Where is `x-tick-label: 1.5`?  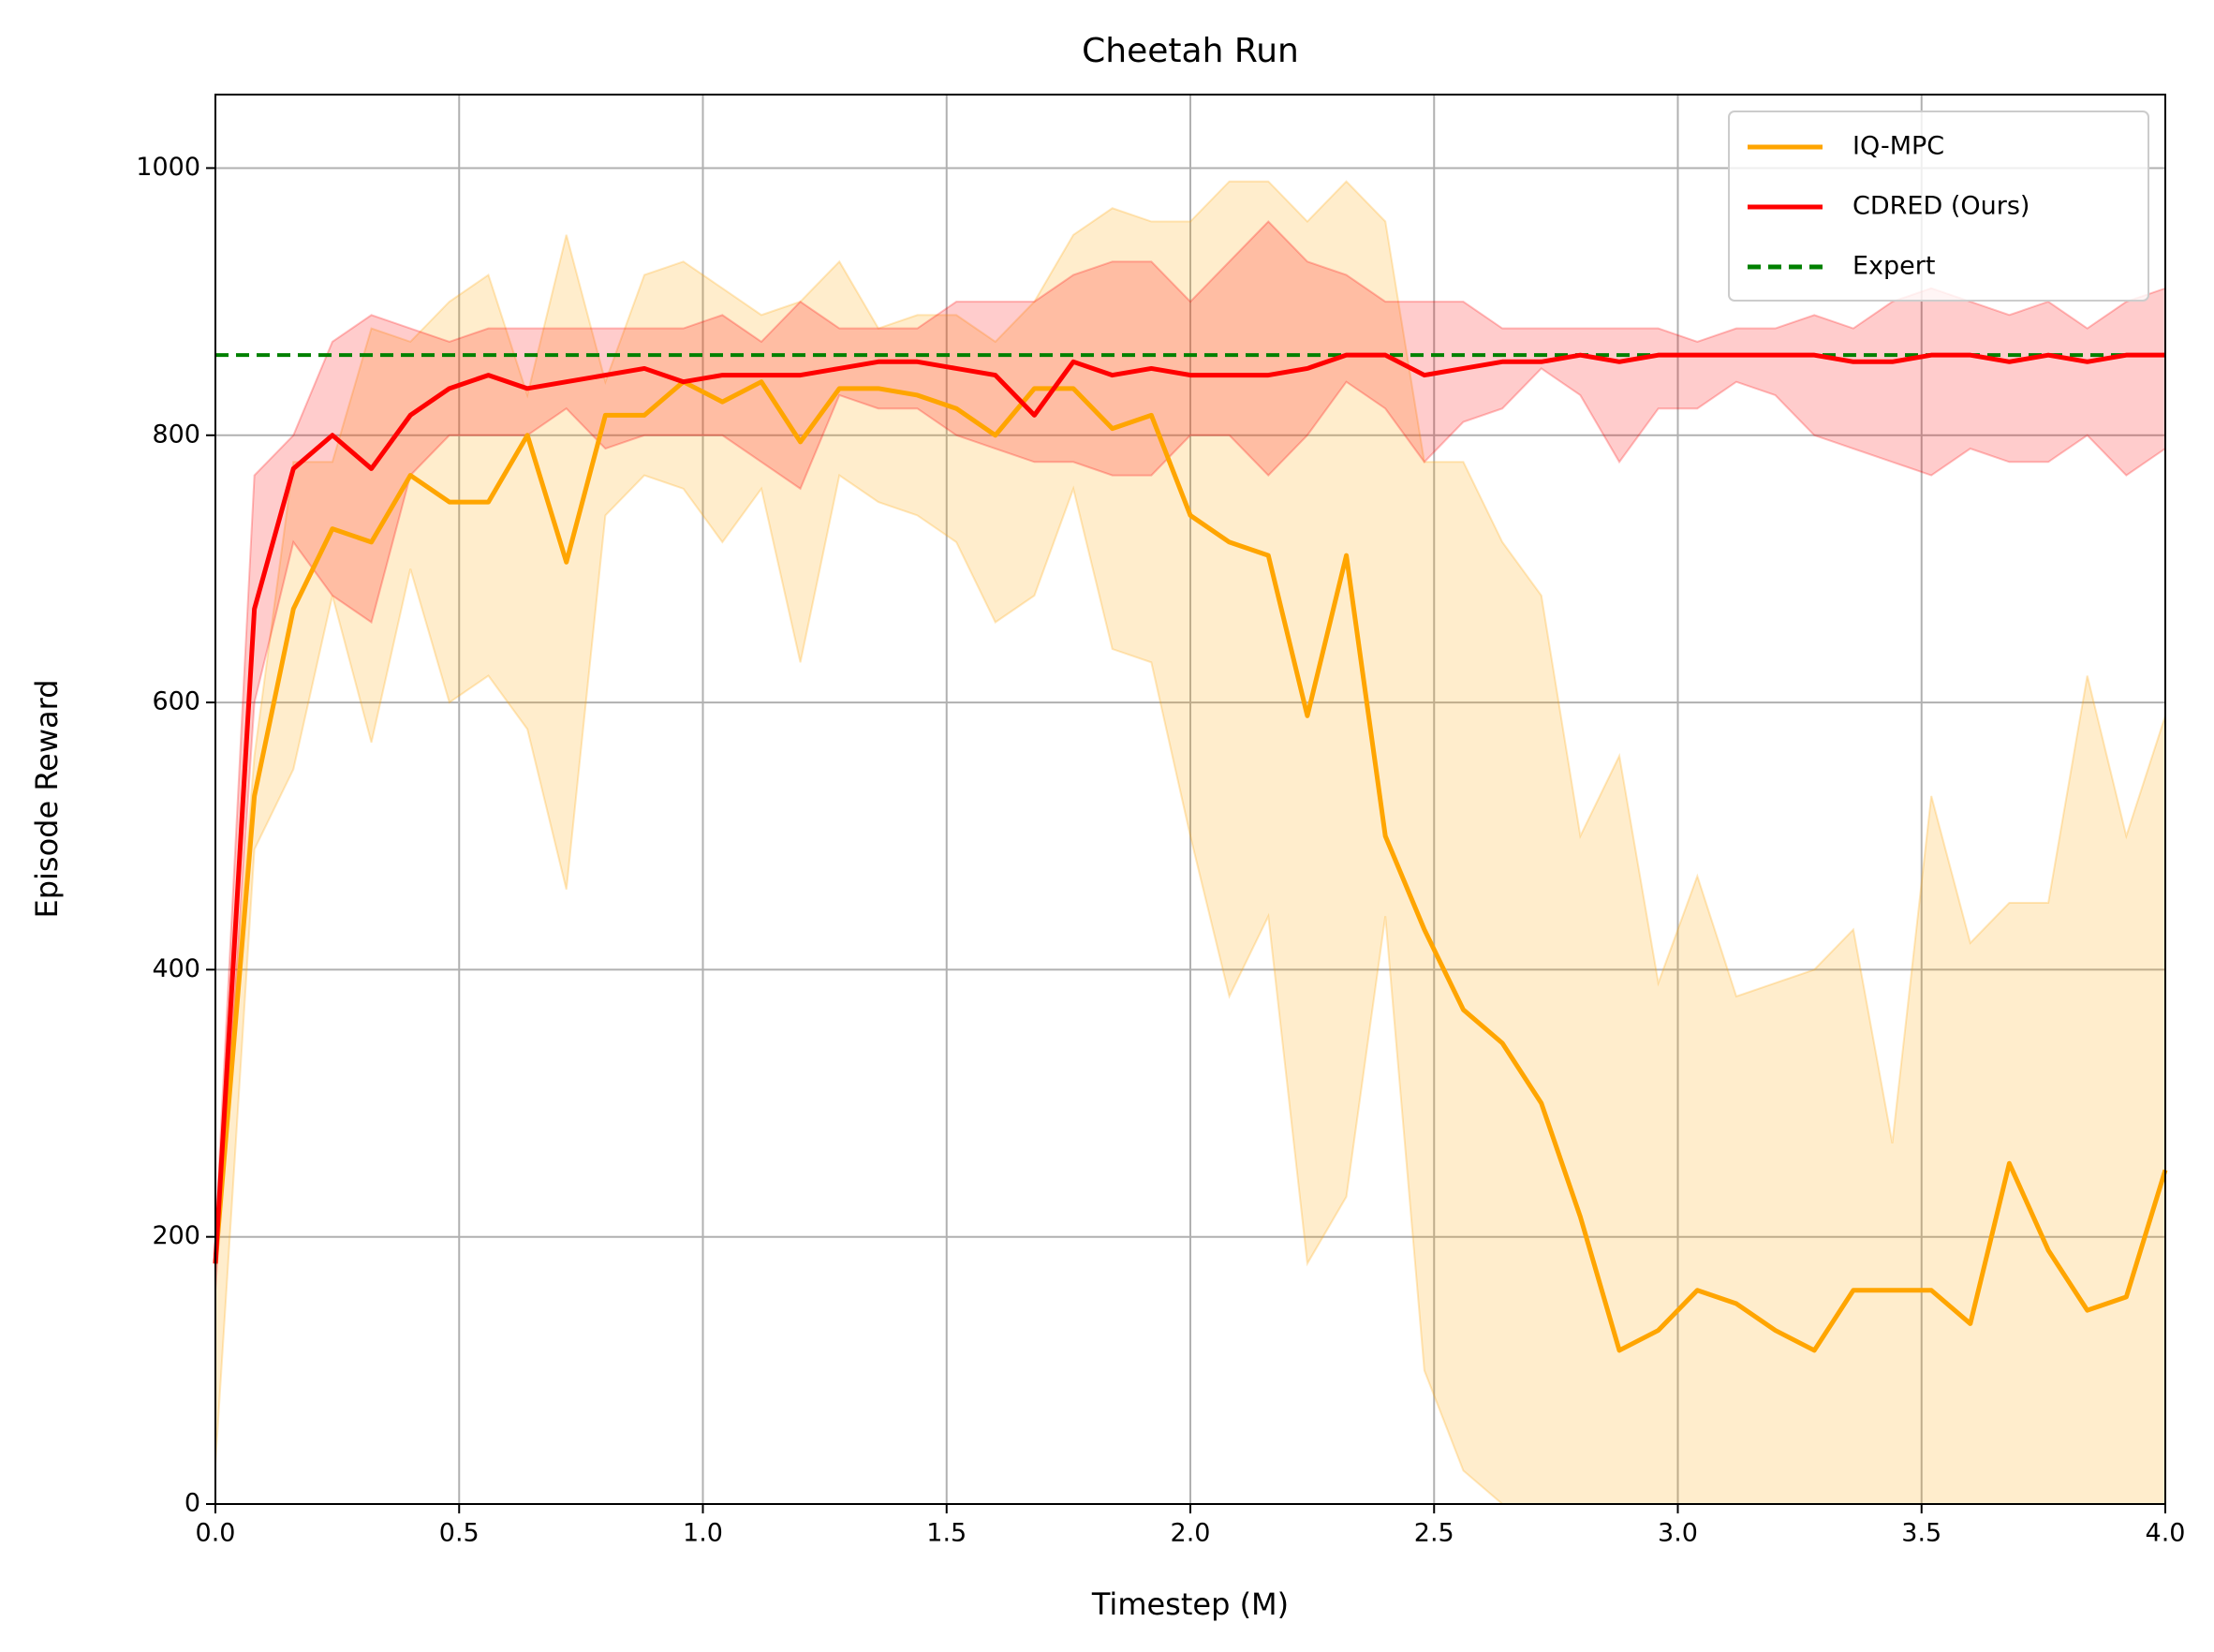
x-tick-label: 1.5 is located at coordinates (946, 1533).